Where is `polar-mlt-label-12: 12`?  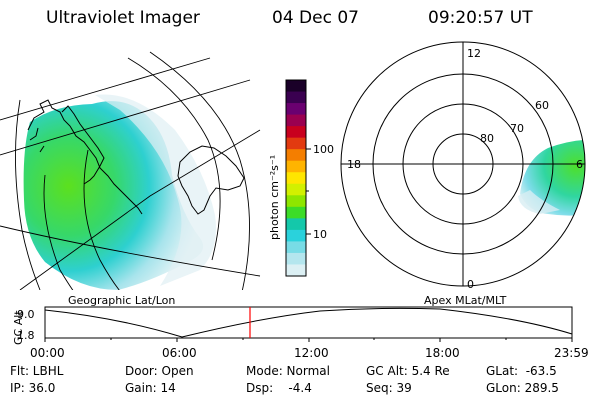 polar-mlt-label-12: 12 is located at coordinates (474, 53).